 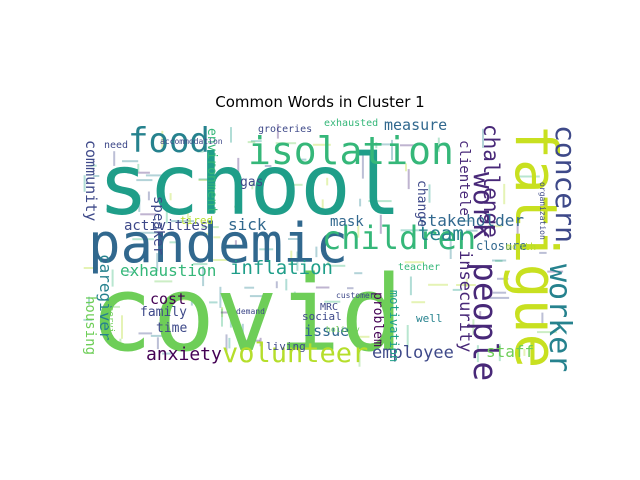 I want to click on word-inflation: inflation, so click(x=281, y=268).